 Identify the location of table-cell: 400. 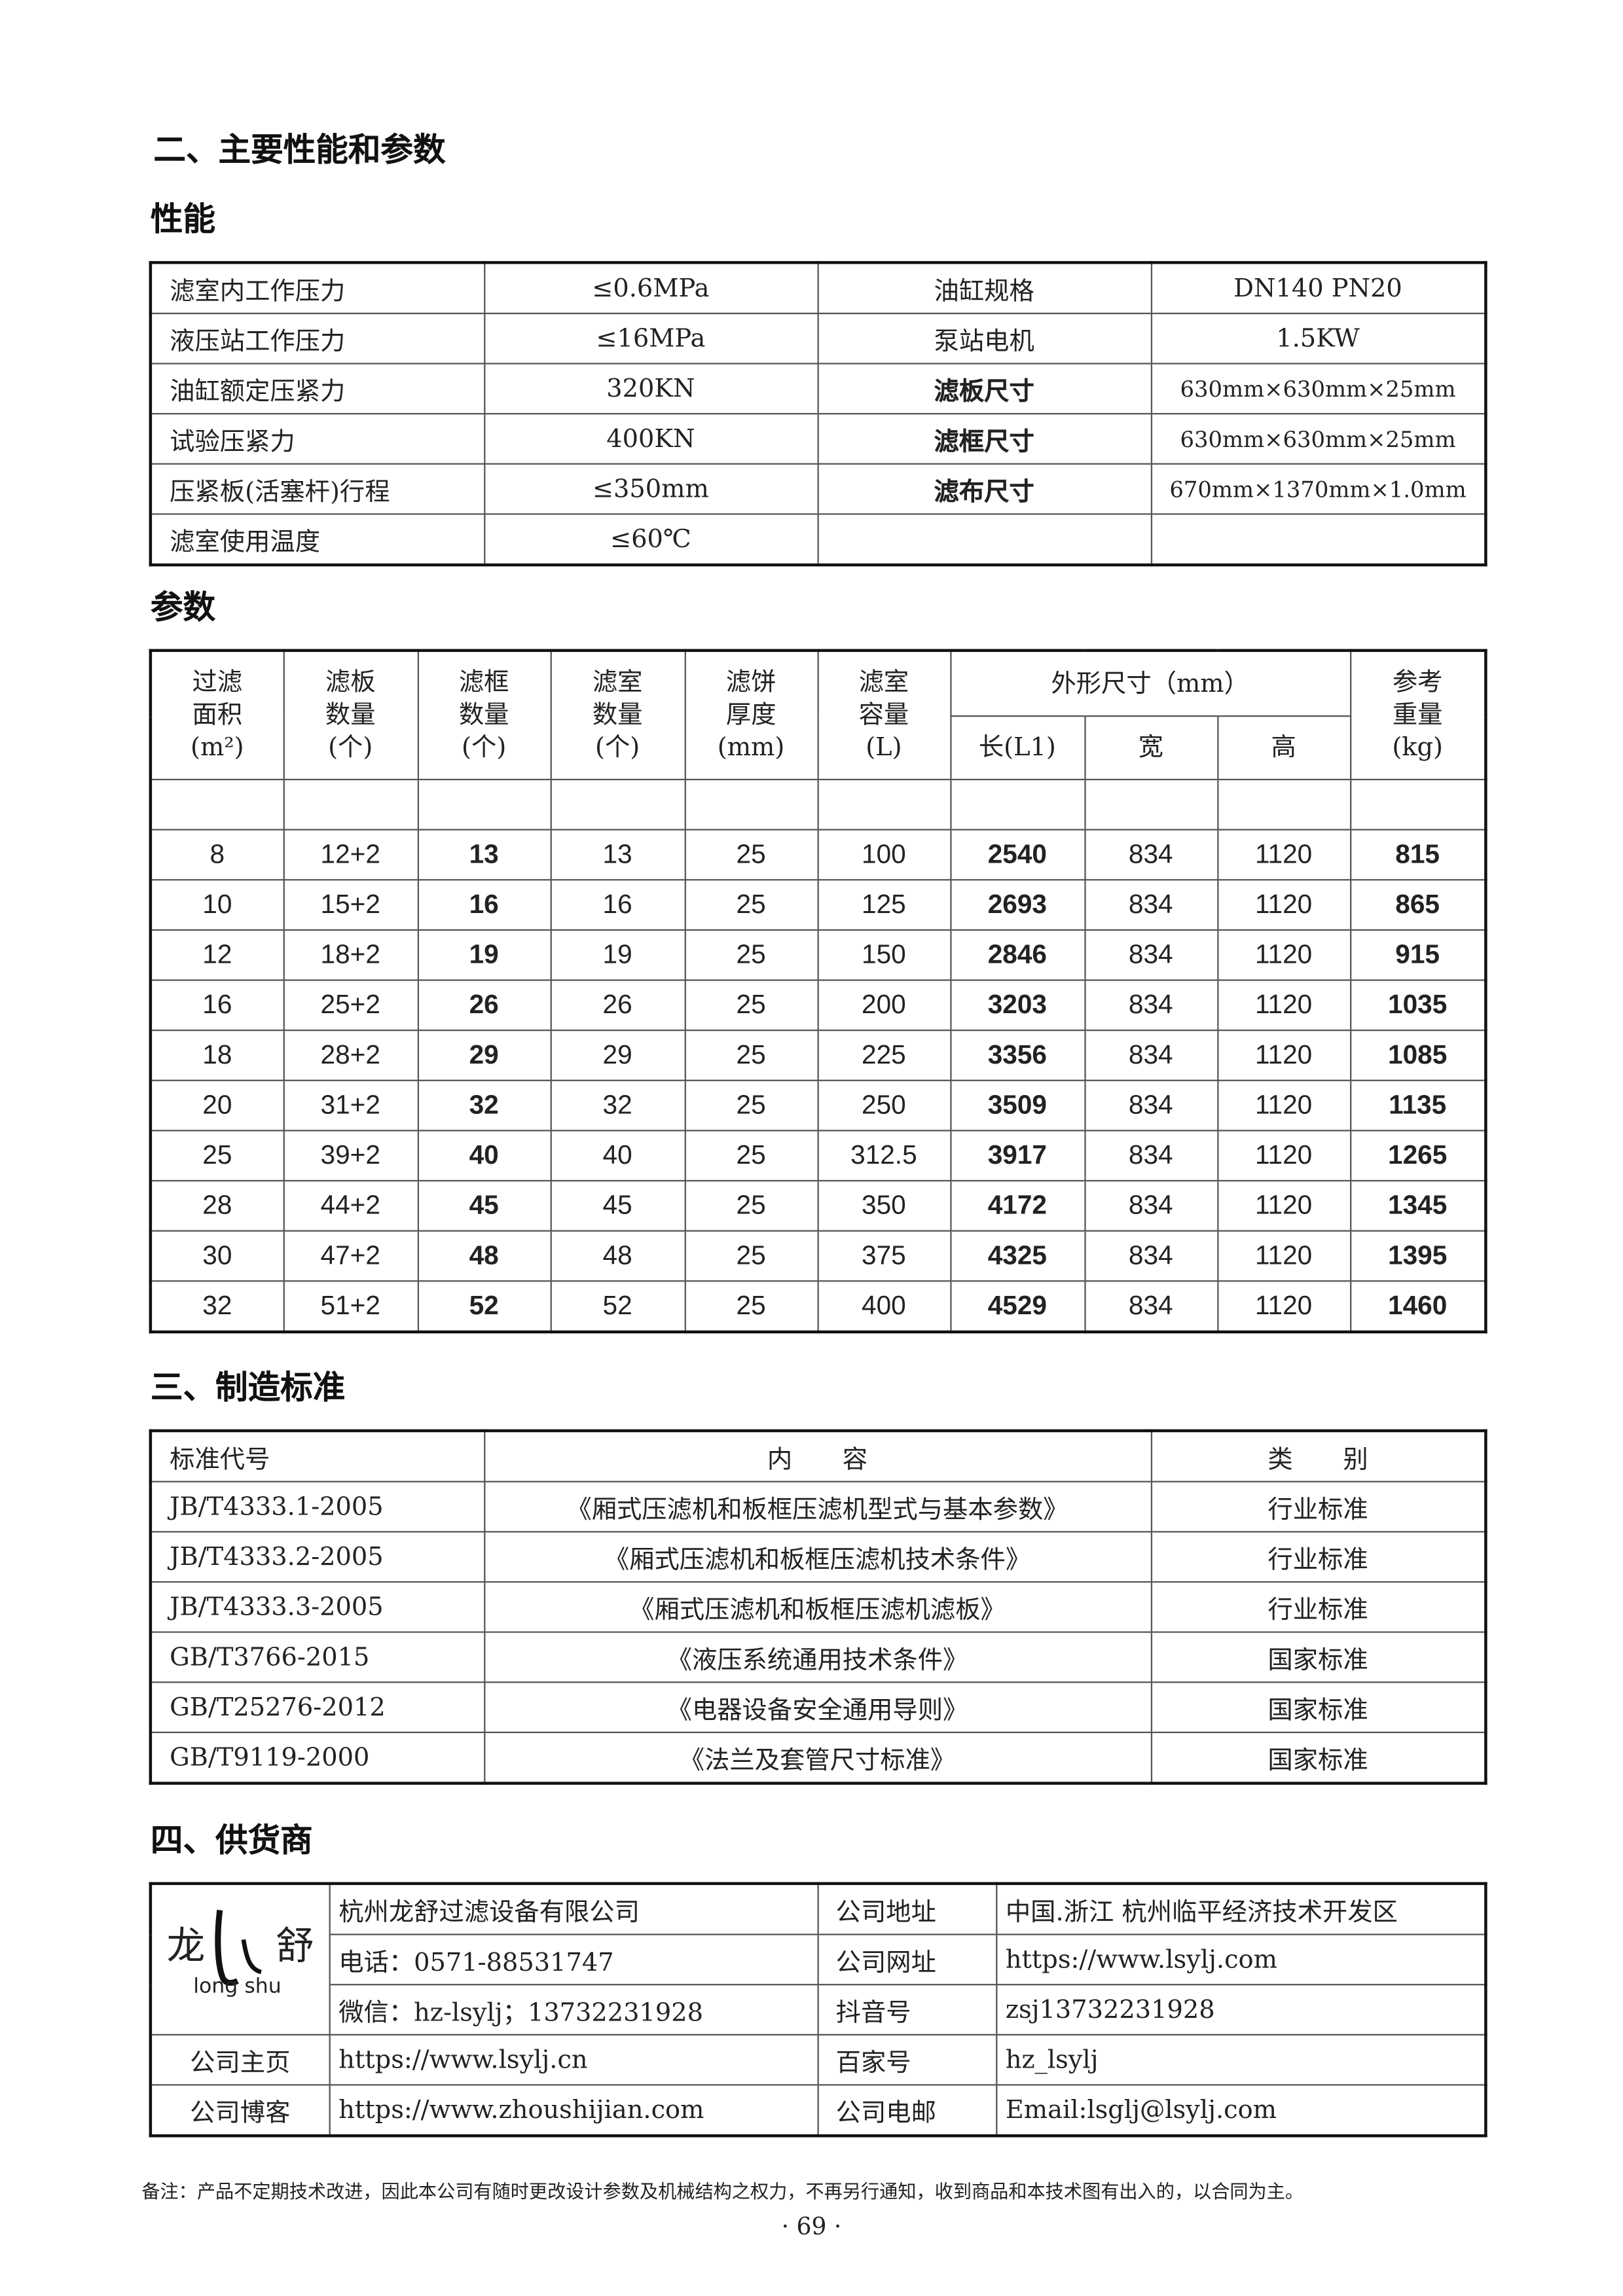
(883, 1306).